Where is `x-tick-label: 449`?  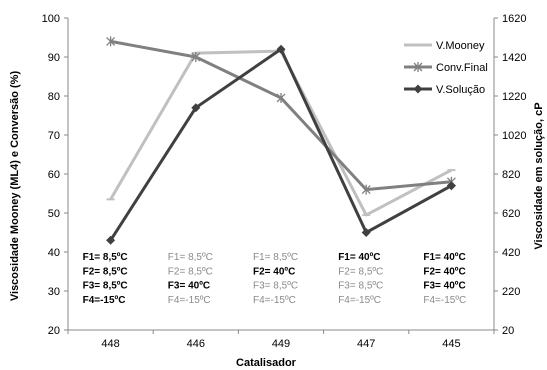 x-tick-label: 449 is located at coordinates (281, 344).